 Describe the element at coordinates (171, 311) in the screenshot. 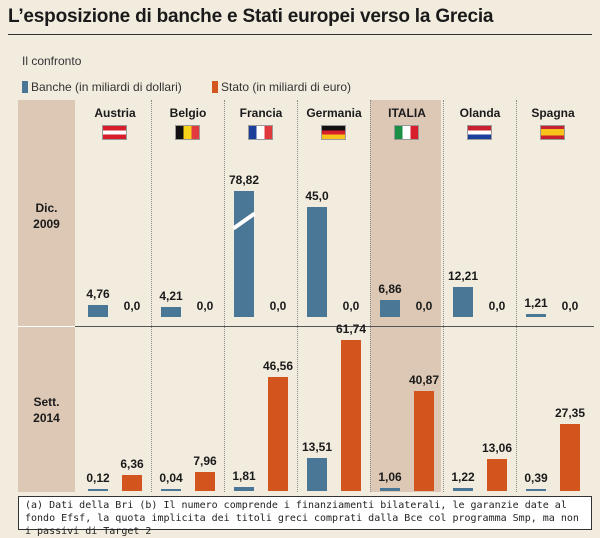

I see `bar-2009-belgio-banks` at that location.